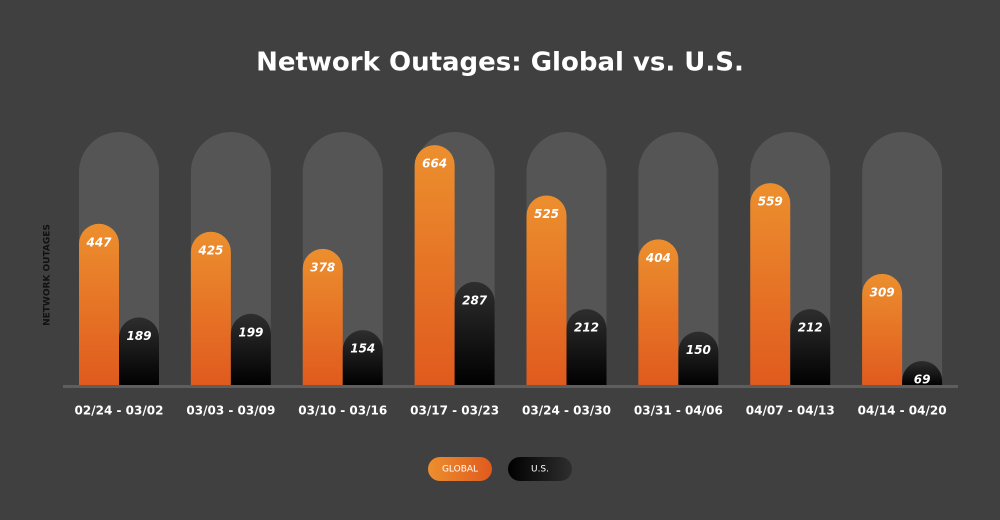 This screenshot has height=520, width=1000. Describe the element at coordinates (98, 242) in the screenshot. I see `value-label: 447` at that location.